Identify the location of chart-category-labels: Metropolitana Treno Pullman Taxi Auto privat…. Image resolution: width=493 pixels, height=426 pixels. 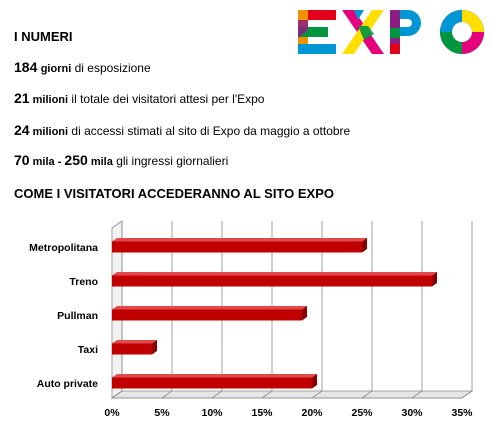
(63, 316).